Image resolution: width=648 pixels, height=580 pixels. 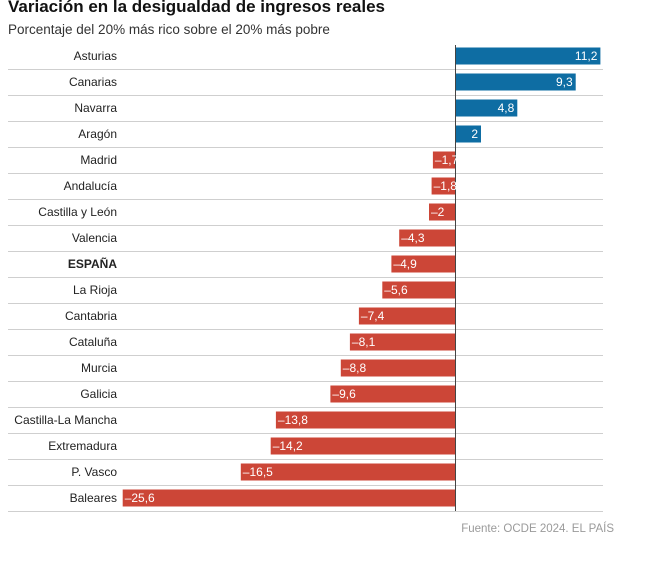 I want to click on bar-castilla-y-leon, so click(x=442, y=212).